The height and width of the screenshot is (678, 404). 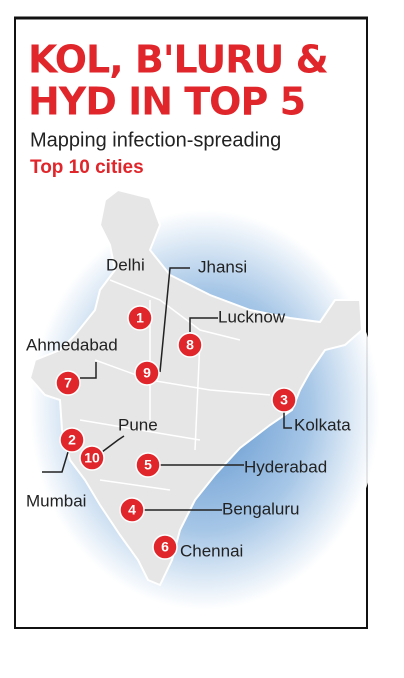 I want to click on city-name: Hyderabad, so click(x=285, y=466).